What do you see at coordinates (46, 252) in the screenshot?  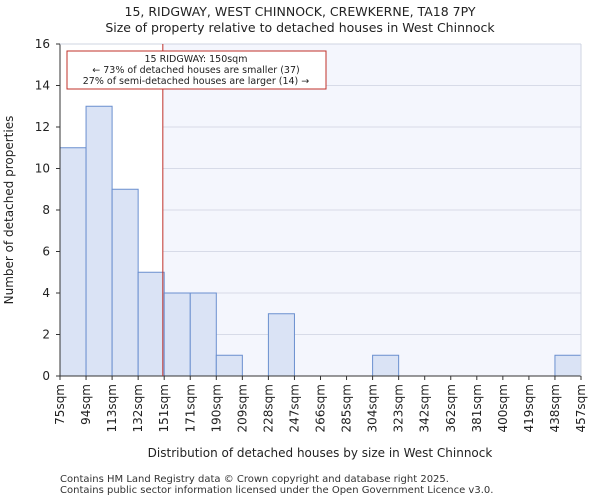 I see `y-tick-label: 6` at bounding box center [46, 252].